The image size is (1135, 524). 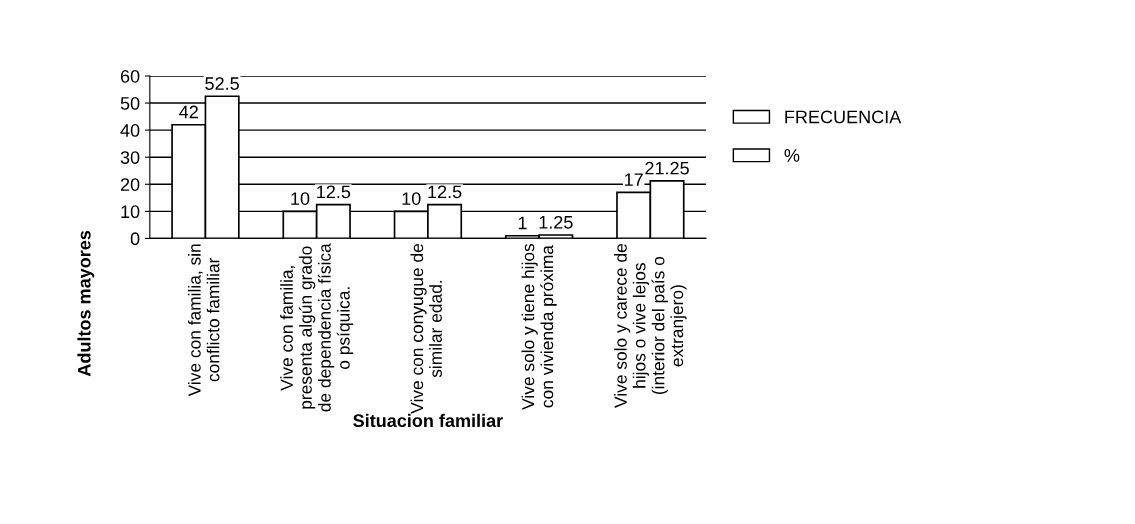 What do you see at coordinates (843, 117) in the screenshot?
I see `legend-label: FRECUENCIA` at bounding box center [843, 117].